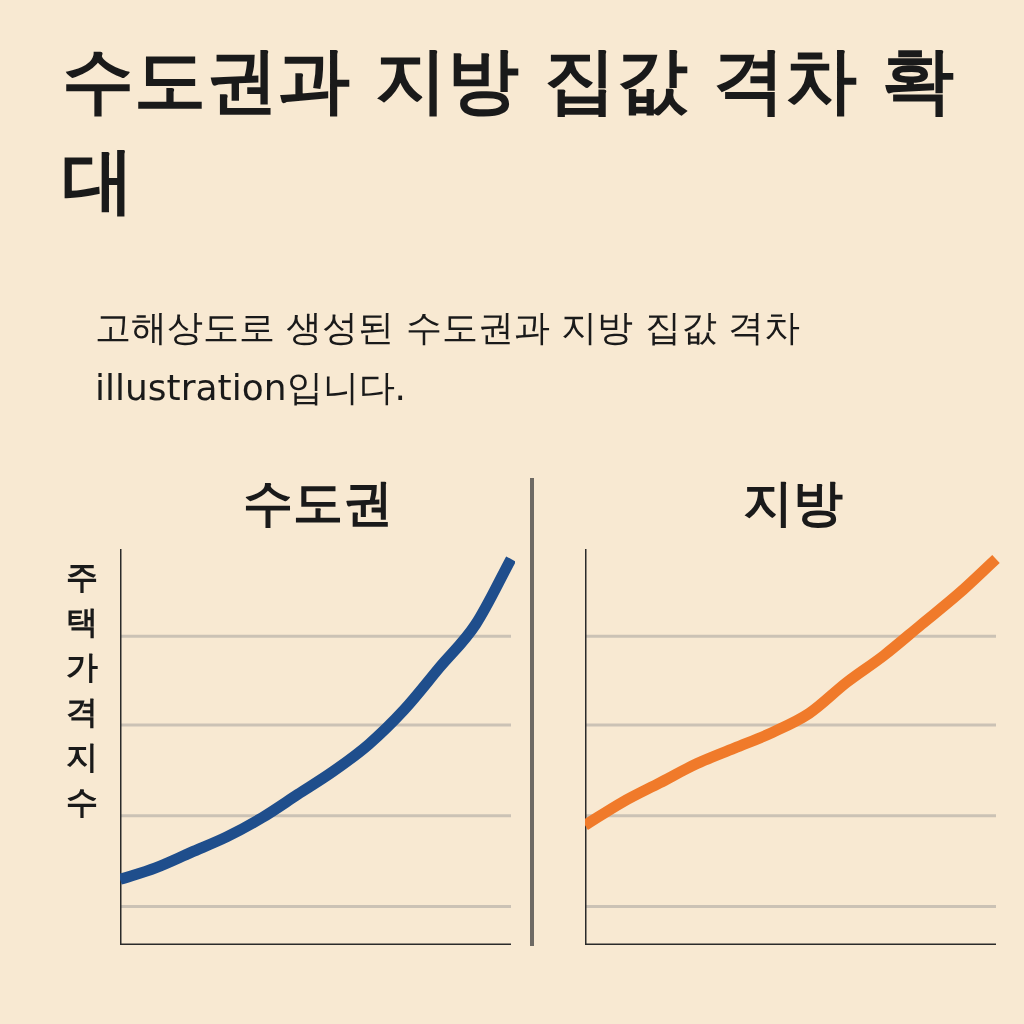  I want to click on chart-title: 지방, so click(792, 503).